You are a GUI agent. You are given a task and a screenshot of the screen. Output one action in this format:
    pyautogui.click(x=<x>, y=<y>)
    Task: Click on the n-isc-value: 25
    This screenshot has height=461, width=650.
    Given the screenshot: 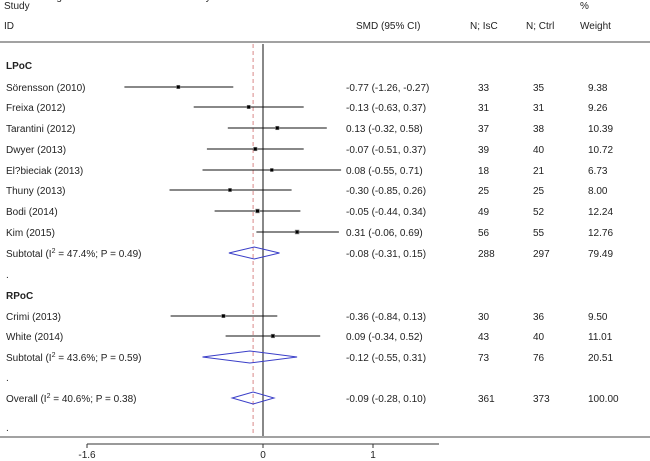 What is the action you would take?
    pyautogui.click(x=484, y=191)
    